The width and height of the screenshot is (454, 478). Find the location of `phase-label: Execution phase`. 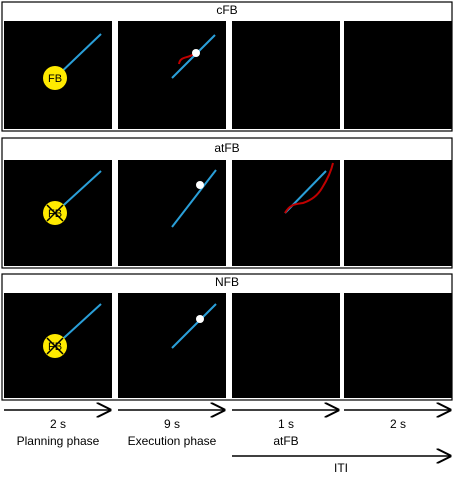

phase-label: Execution phase is located at coordinates (172, 441).